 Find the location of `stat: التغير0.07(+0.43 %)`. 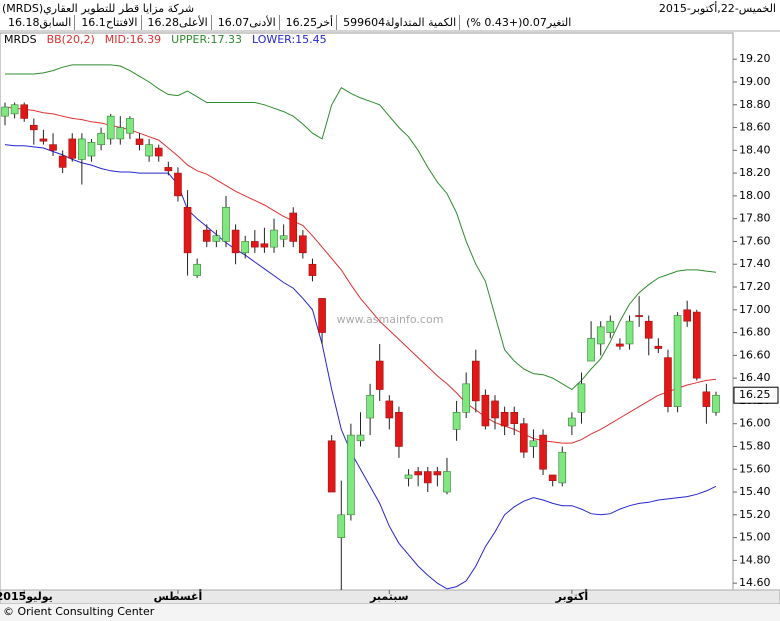

stat: التغير0.07(+0.43 %) is located at coordinates (516, 22).